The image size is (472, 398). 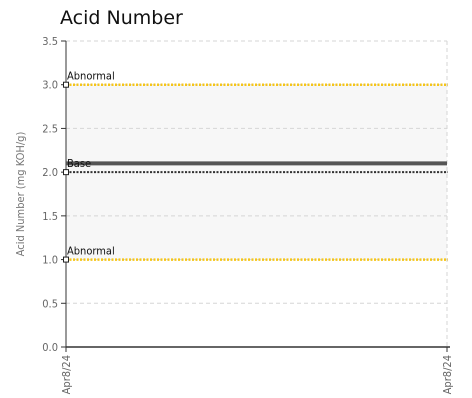 What do you see at coordinates (91, 251) in the screenshot?
I see `reference-label-2: Abnormal` at bounding box center [91, 251].